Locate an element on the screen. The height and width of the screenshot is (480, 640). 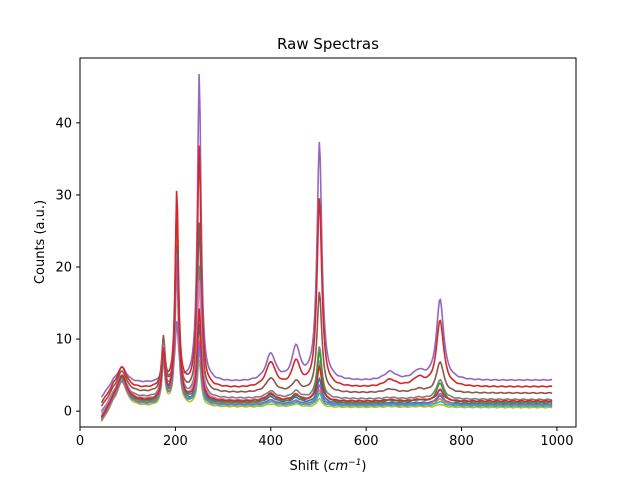
chart-title: Raw Spectras is located at coordinates (328, 44).